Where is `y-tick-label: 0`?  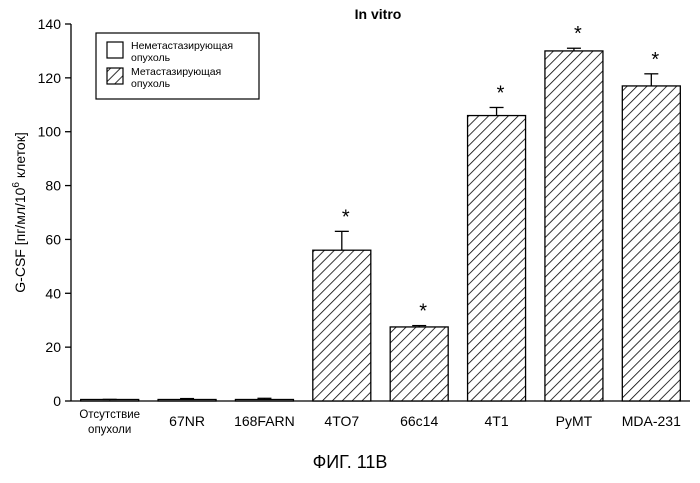
y-tick-label: 0 is located at coordinates (57, 401).